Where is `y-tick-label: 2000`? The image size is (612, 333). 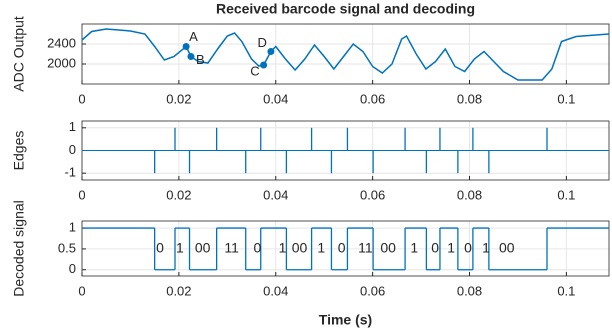
y-tick-label: 2000 is located at coordinates (61, 62).